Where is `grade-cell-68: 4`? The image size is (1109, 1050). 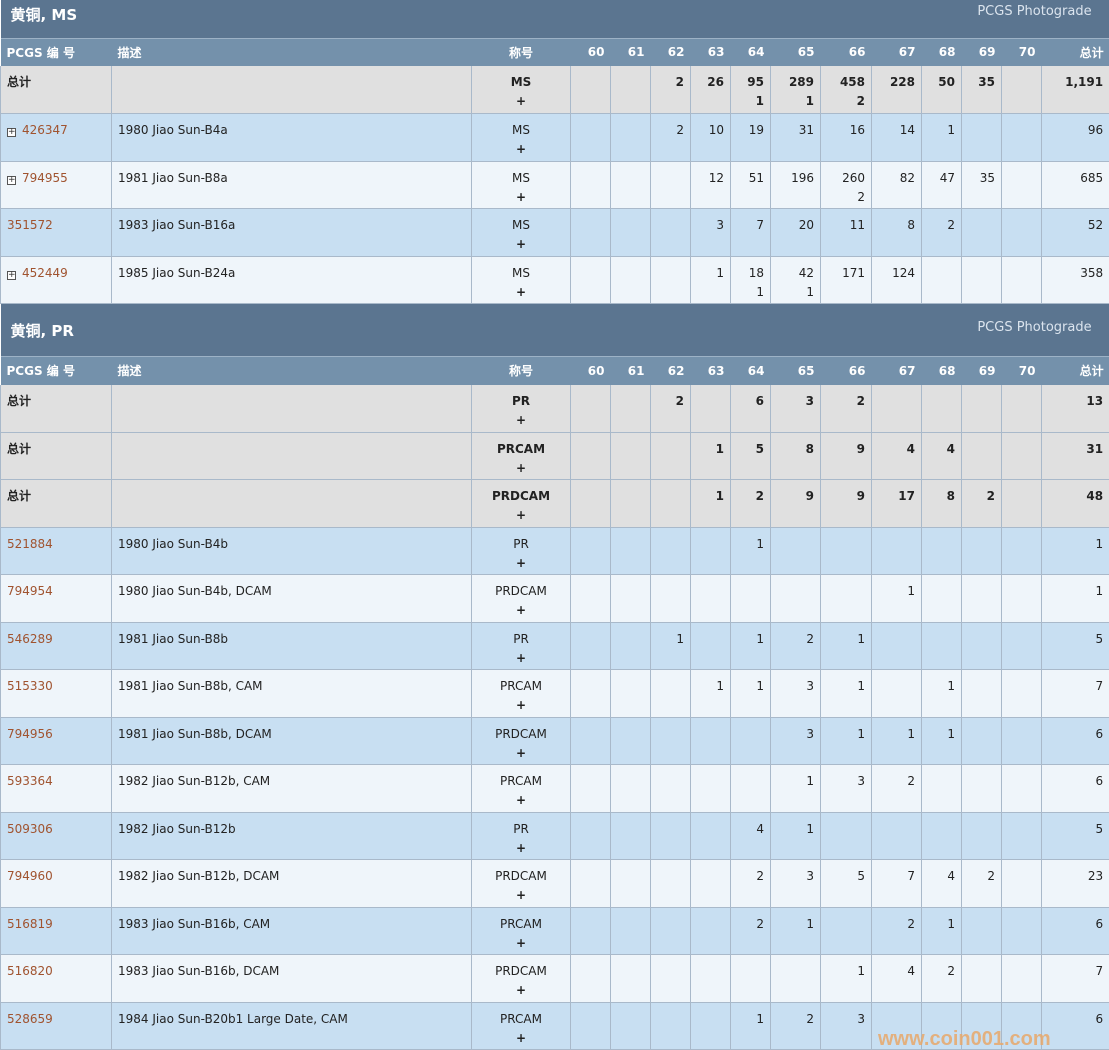 grade-cell-68: 4 is located at coordinates (942, 456).